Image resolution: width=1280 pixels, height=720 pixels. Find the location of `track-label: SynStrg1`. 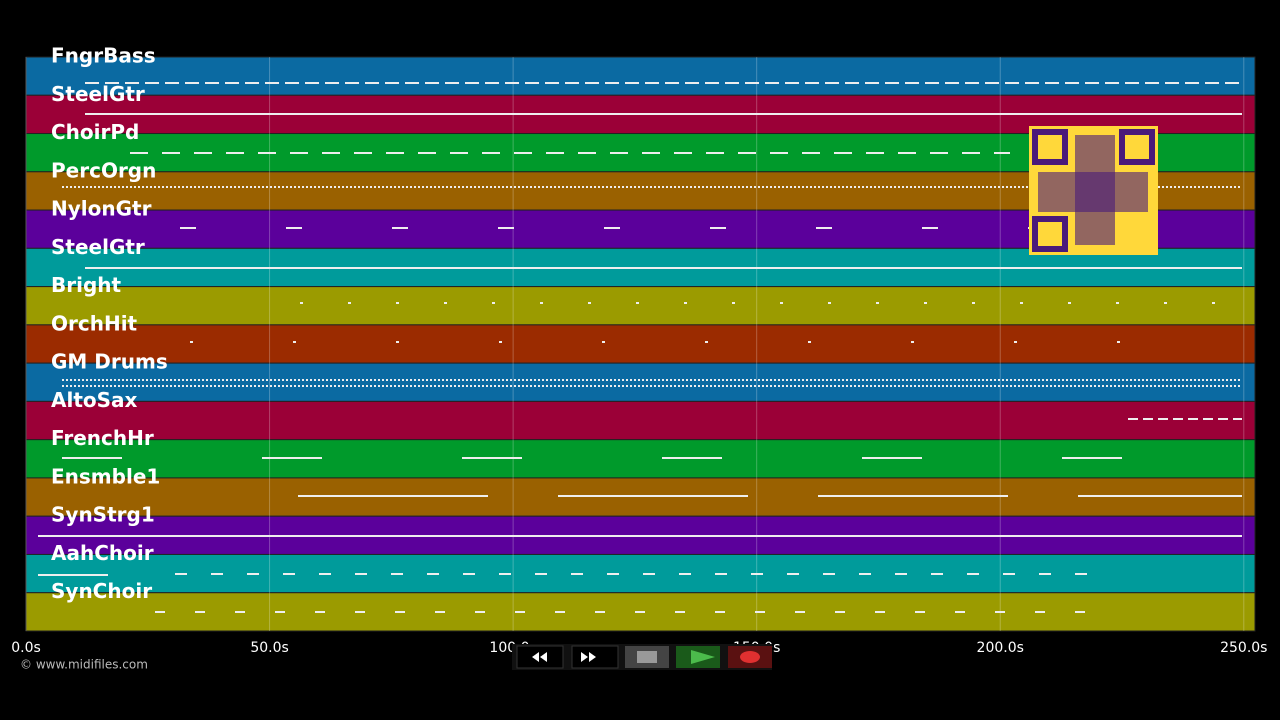

track-label: SynStrg1 is located at coordinates (103, 515).